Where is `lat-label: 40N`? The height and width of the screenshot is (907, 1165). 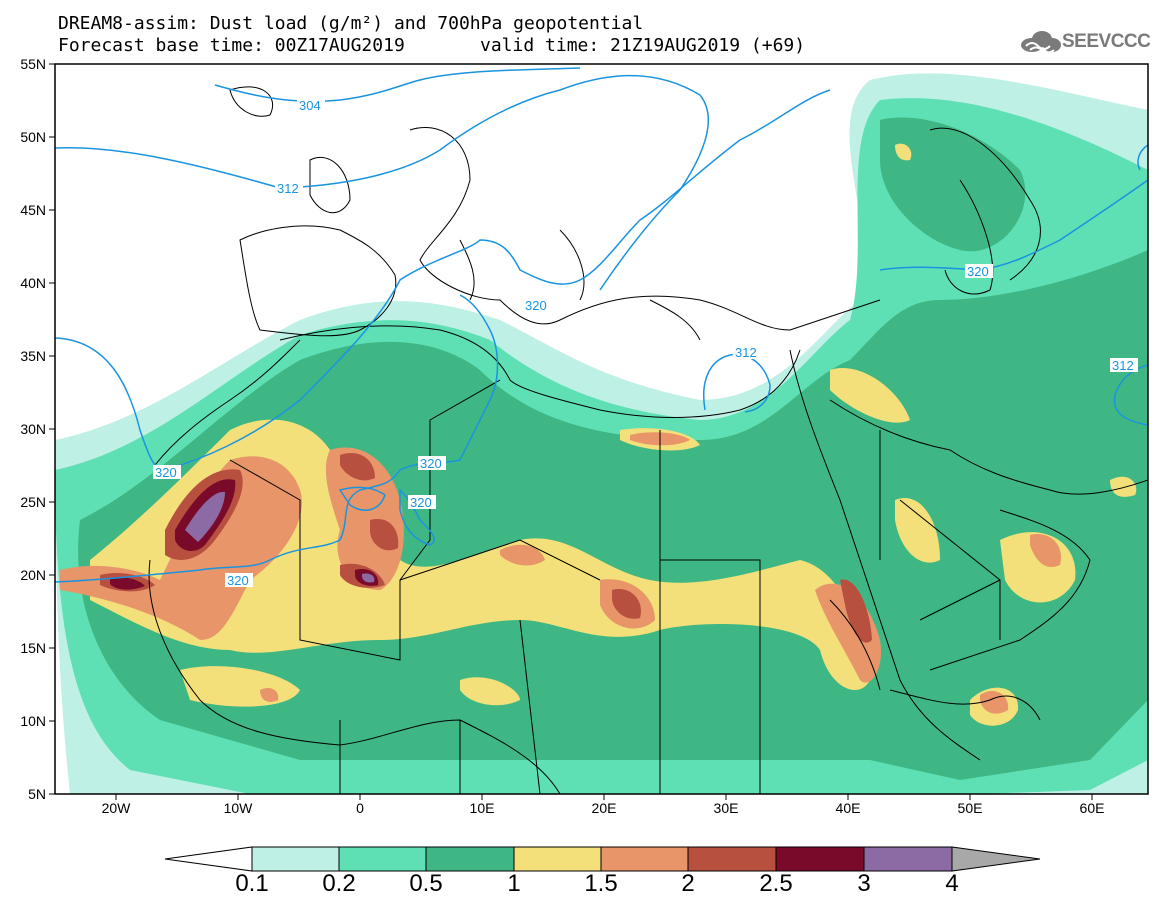
lat-label: 40N is located at coordinates (33, 283).